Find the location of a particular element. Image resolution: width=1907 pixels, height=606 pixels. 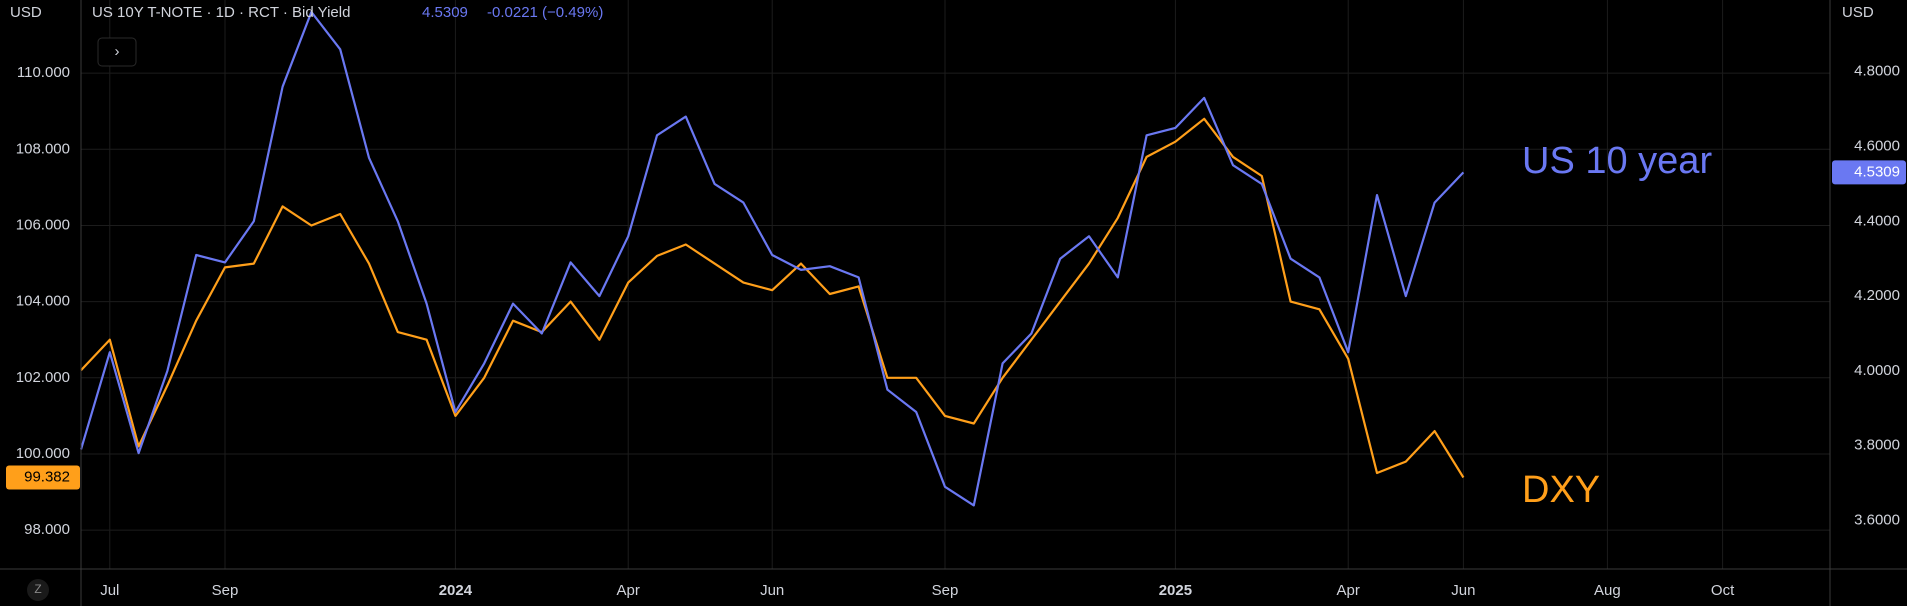

currency-button-left is located at coordinates (39, 13).